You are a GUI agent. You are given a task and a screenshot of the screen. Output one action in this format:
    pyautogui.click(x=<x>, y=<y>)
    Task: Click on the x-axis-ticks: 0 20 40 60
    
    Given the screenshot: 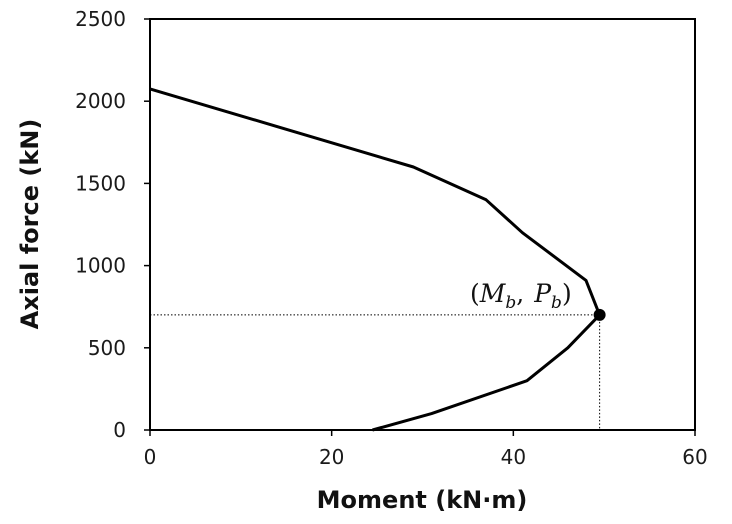 What is the action you would take?
    pyautogui.click(x=426, y=449)
    